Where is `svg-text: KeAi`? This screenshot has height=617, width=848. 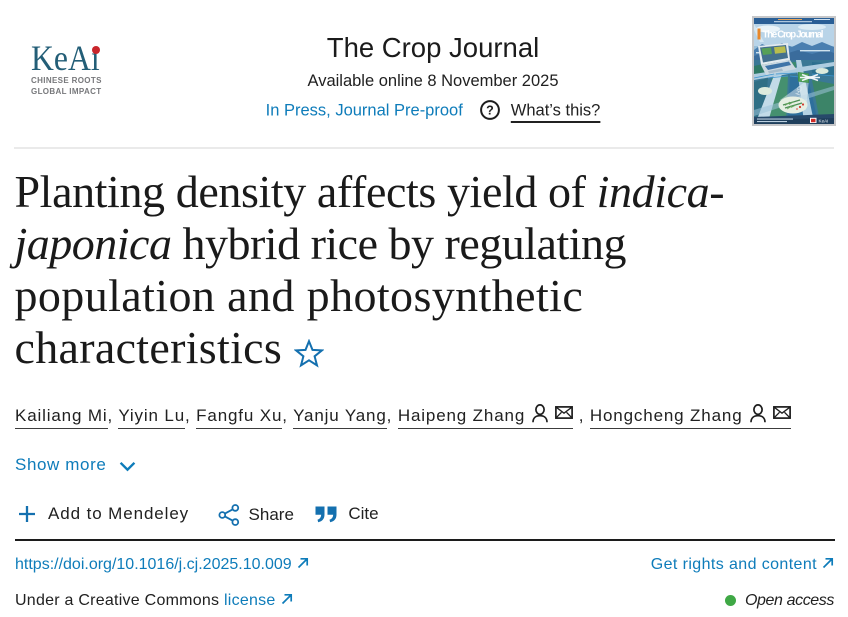
svg-text: KeAi is located at coordinates (824, 121).